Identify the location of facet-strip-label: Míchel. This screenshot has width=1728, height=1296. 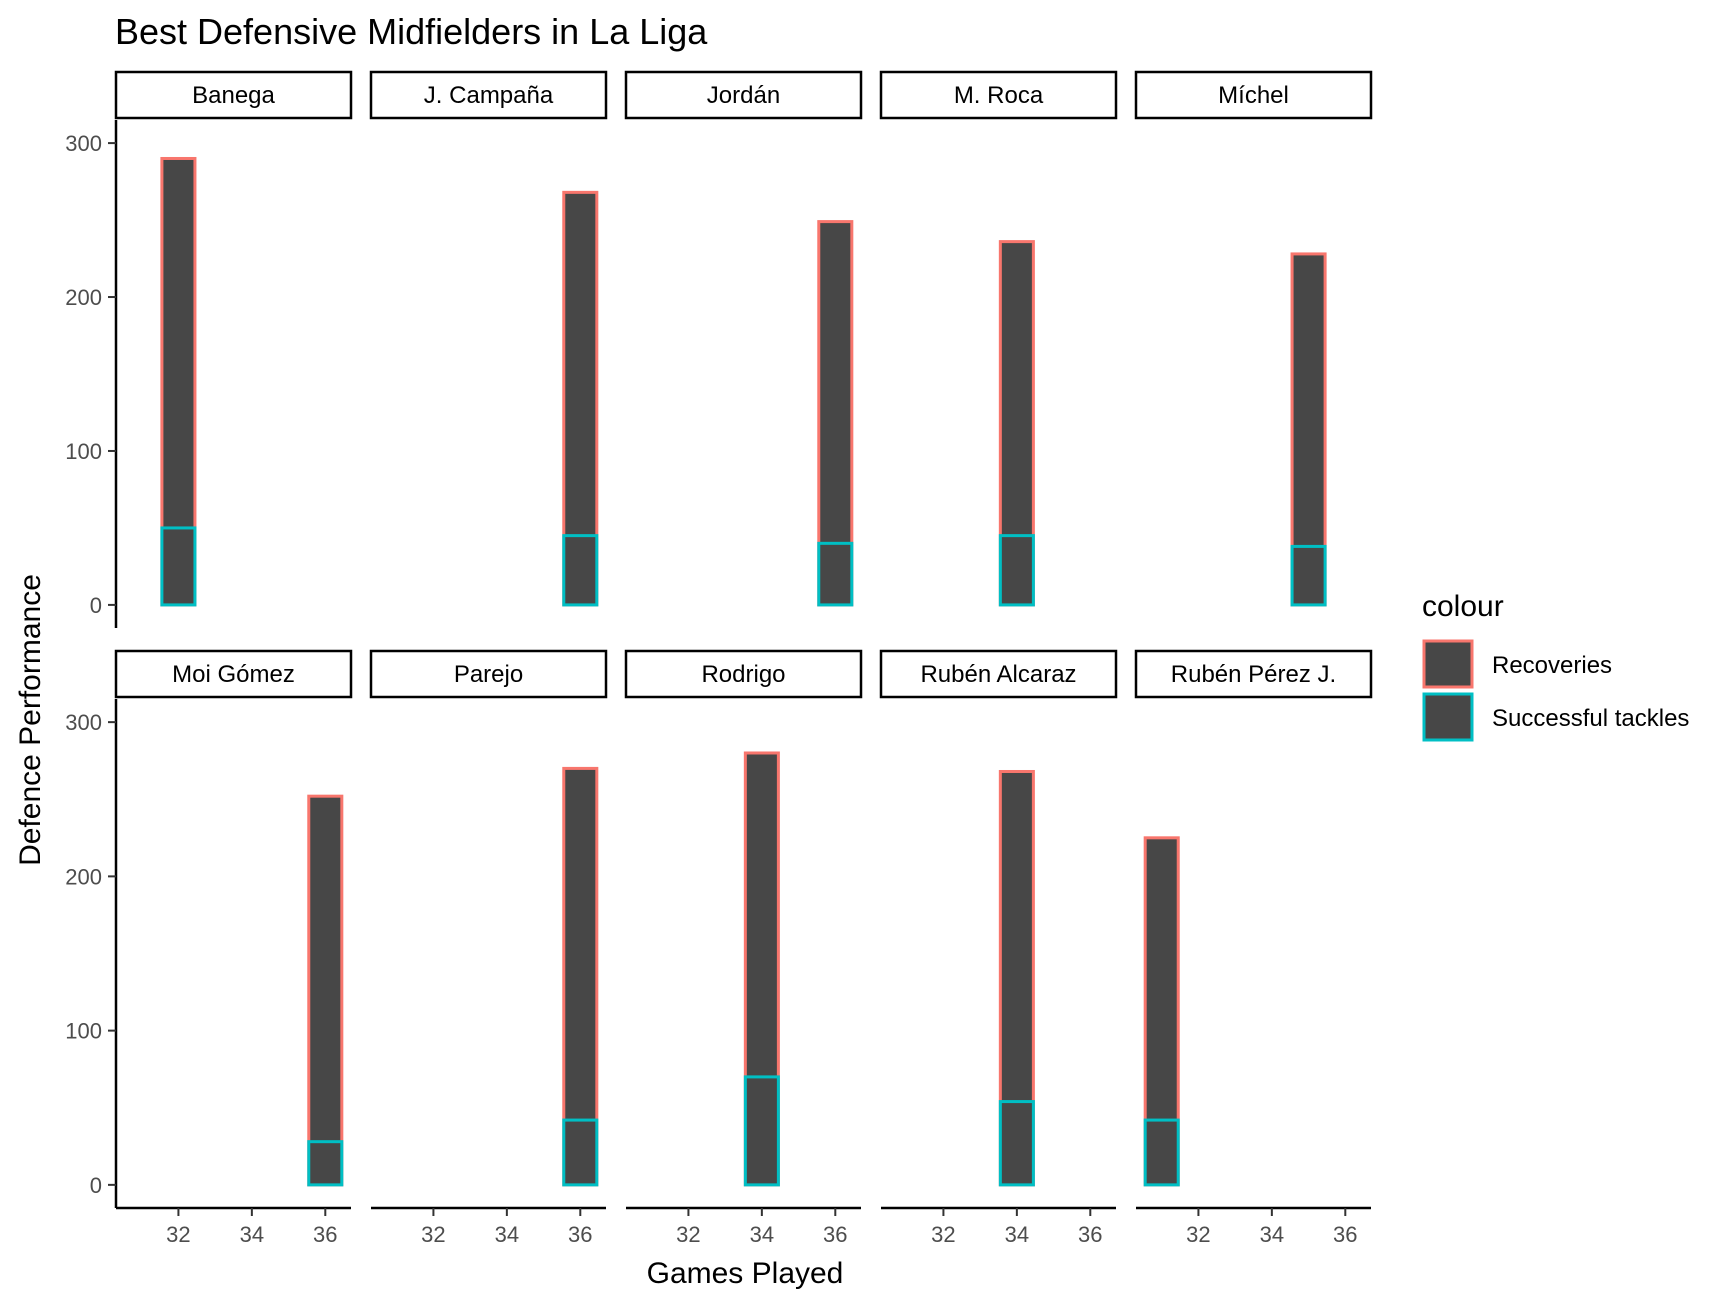
(1253, 95).